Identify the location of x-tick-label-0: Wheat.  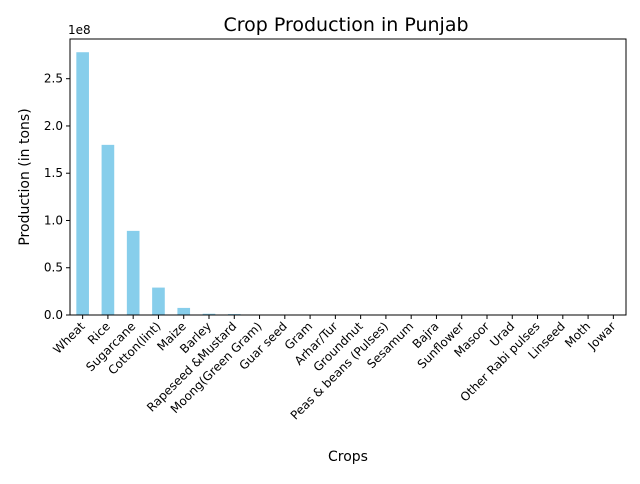
(69, 338).